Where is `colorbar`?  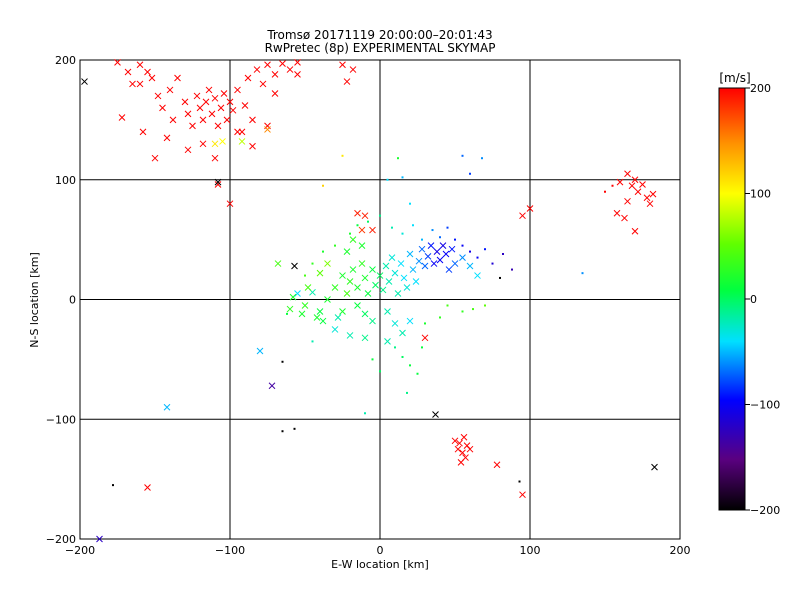 colorbar is located at coordinates (732, 299).